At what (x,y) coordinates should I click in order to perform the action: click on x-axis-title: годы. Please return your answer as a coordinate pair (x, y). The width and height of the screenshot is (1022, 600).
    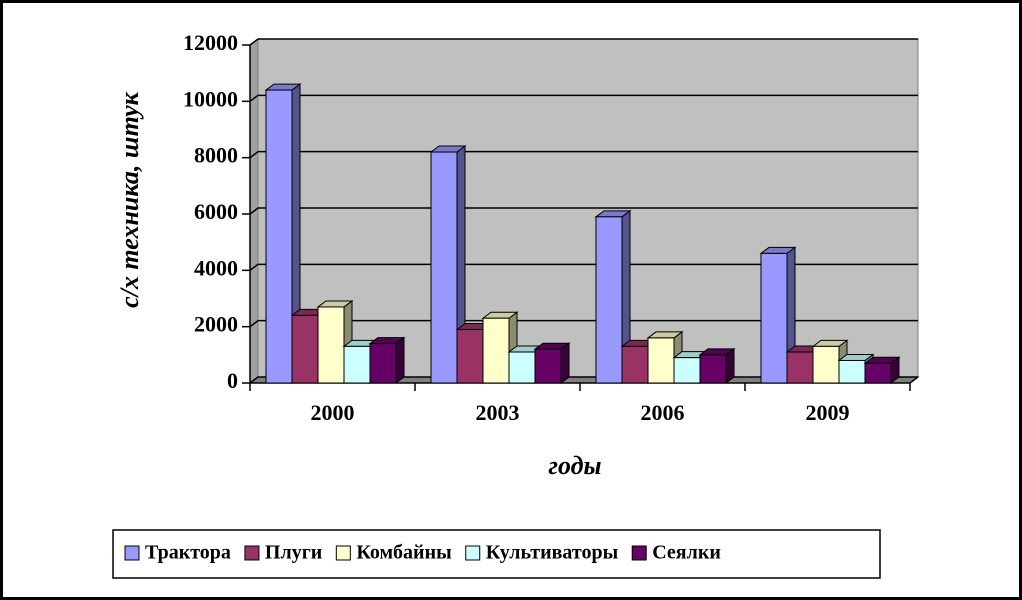
    Looking at the image, I should click on (574, 465).